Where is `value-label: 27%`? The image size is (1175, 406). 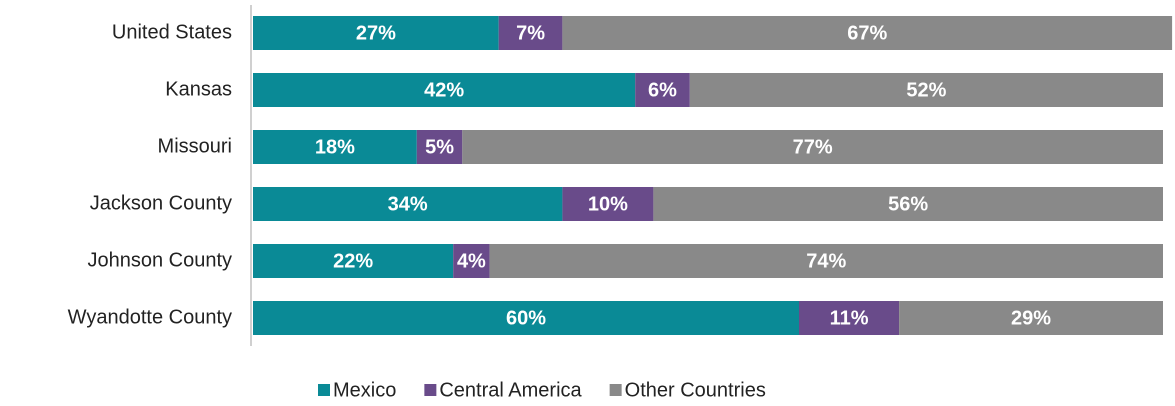
value-label: 27% is located at coordinates (376, 33).